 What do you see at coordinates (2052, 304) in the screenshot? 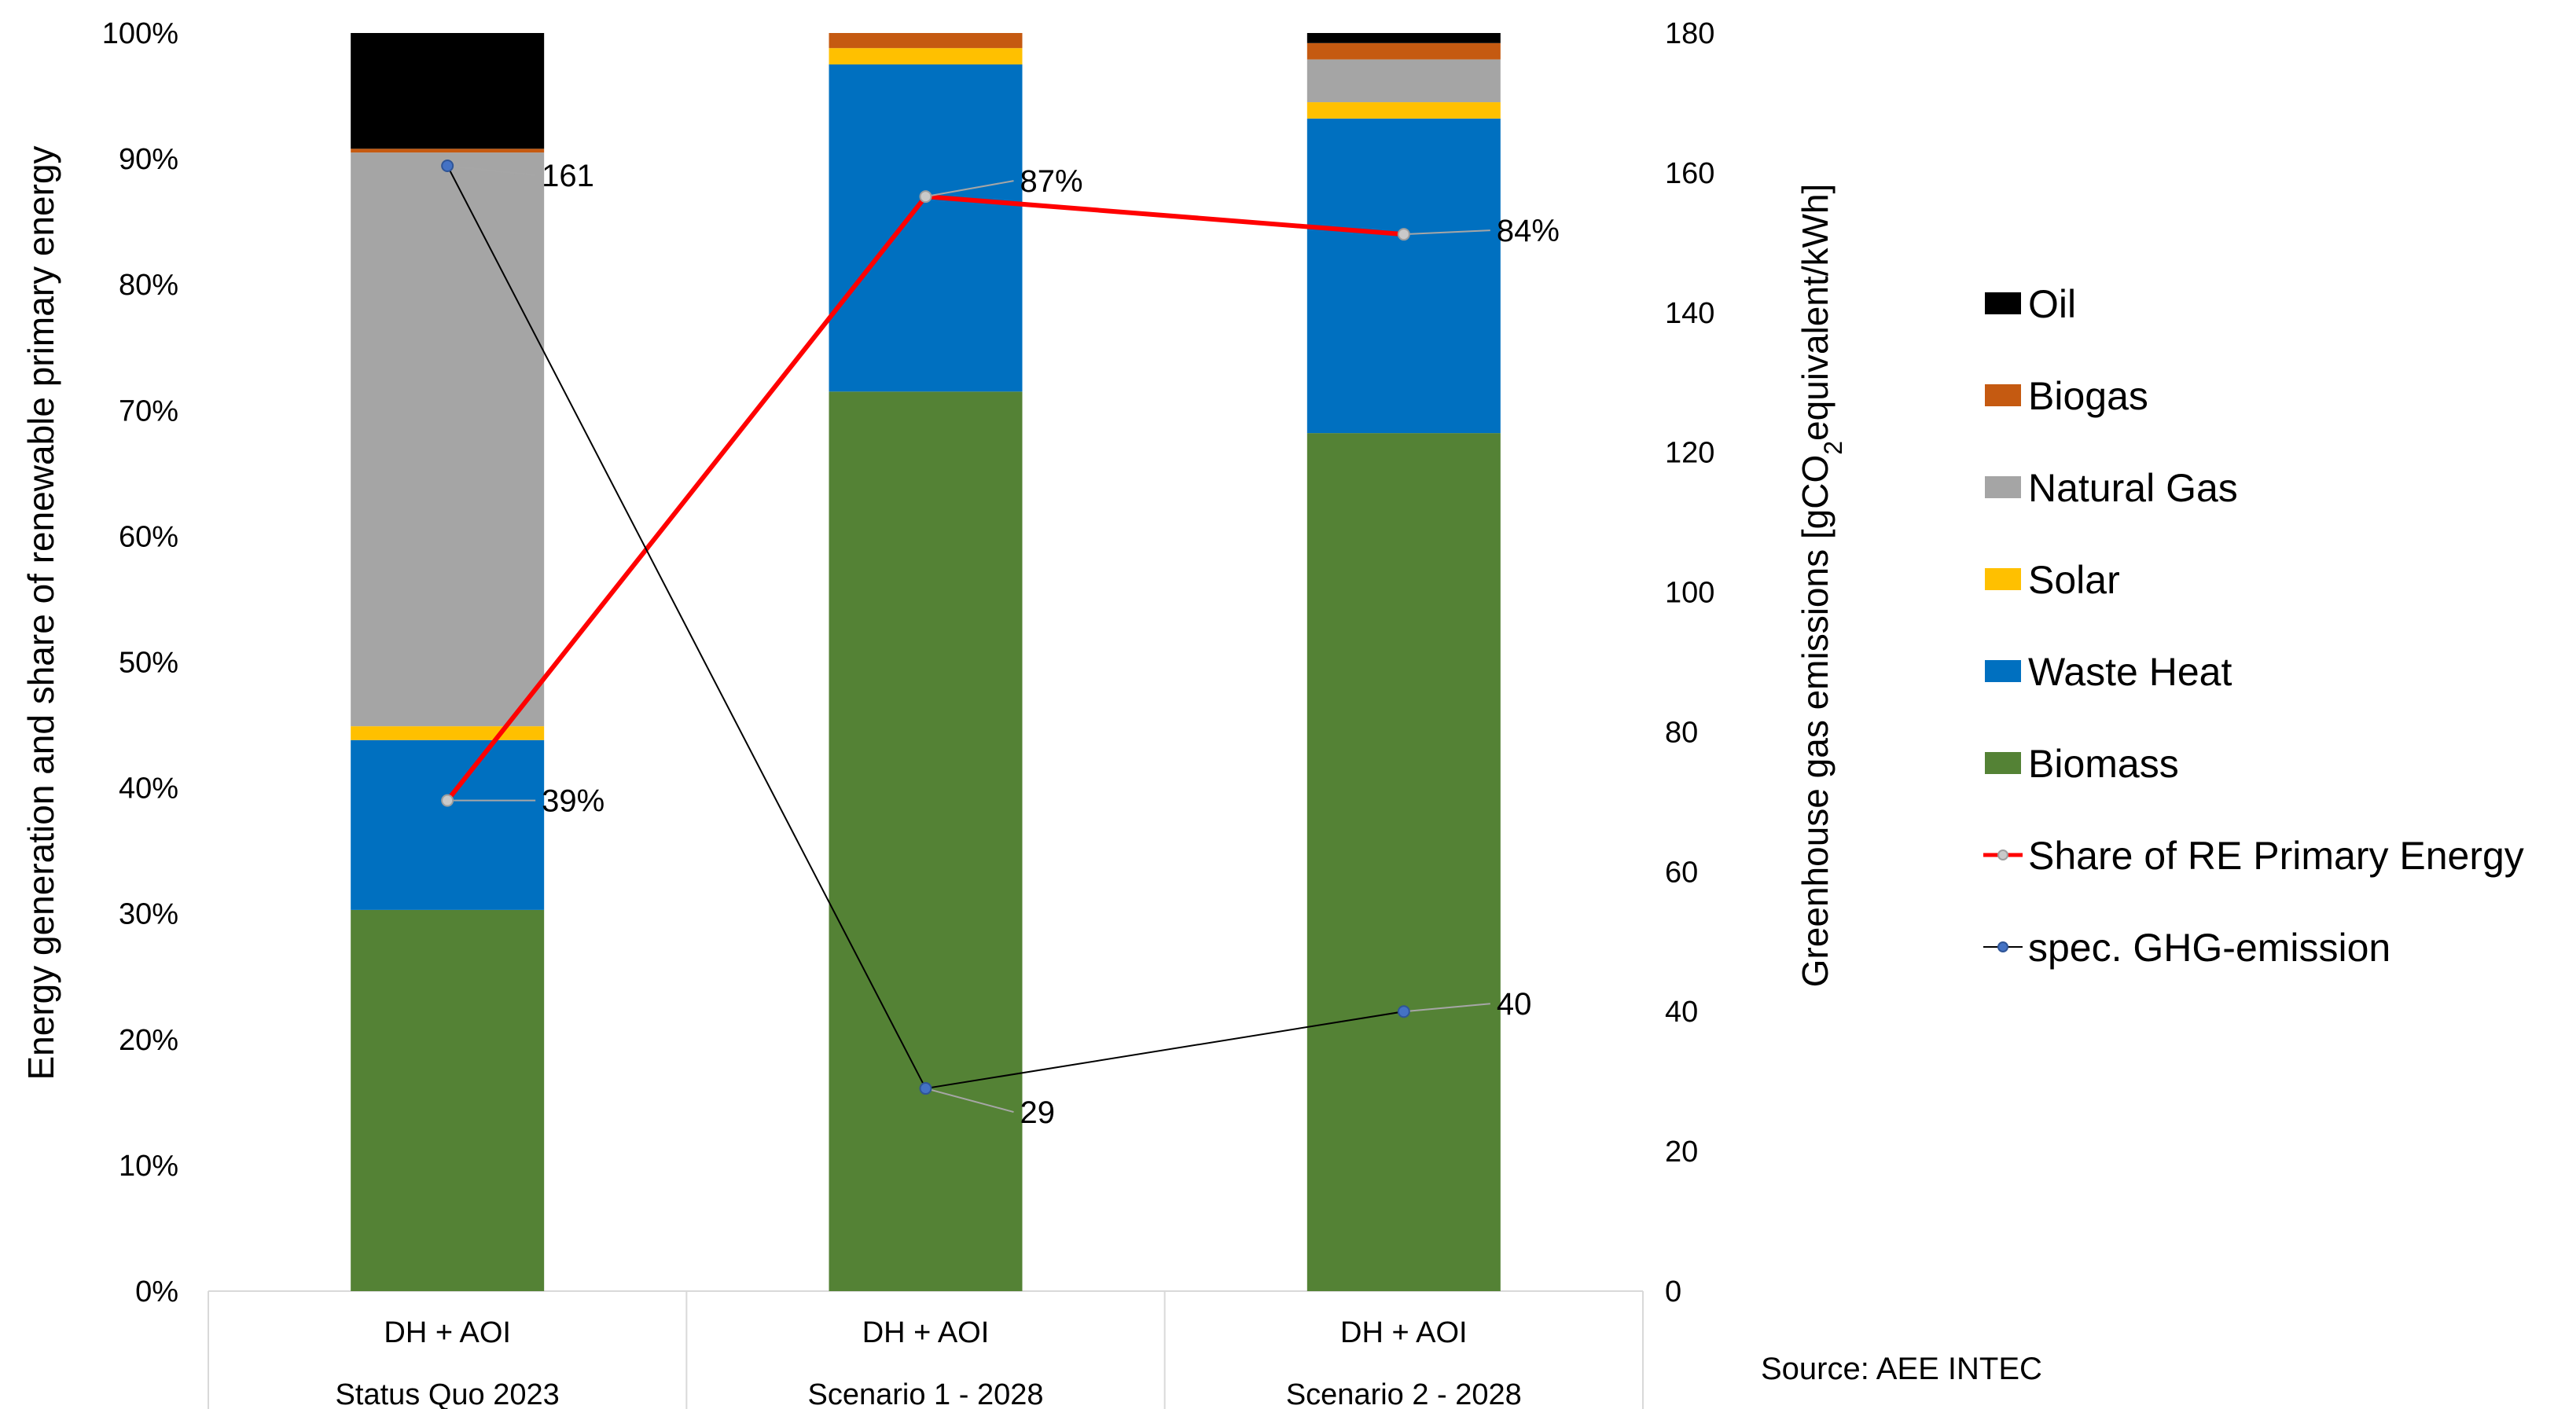
I see `legend-label-oil: Oil` at bounding box center [2052, 304].